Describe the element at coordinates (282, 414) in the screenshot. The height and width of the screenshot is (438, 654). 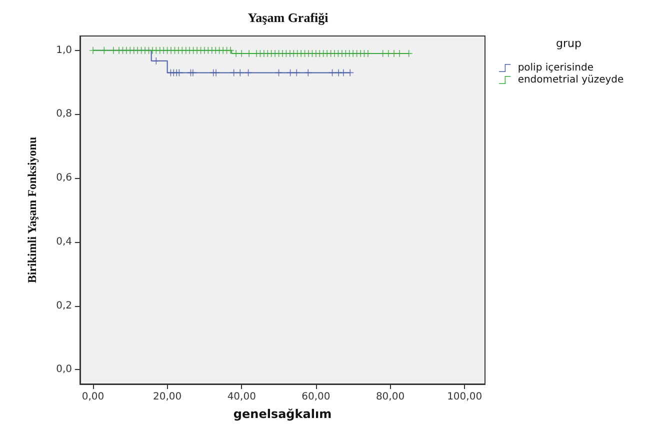
I see `x-axis-title: genelsağkalım` at that location.